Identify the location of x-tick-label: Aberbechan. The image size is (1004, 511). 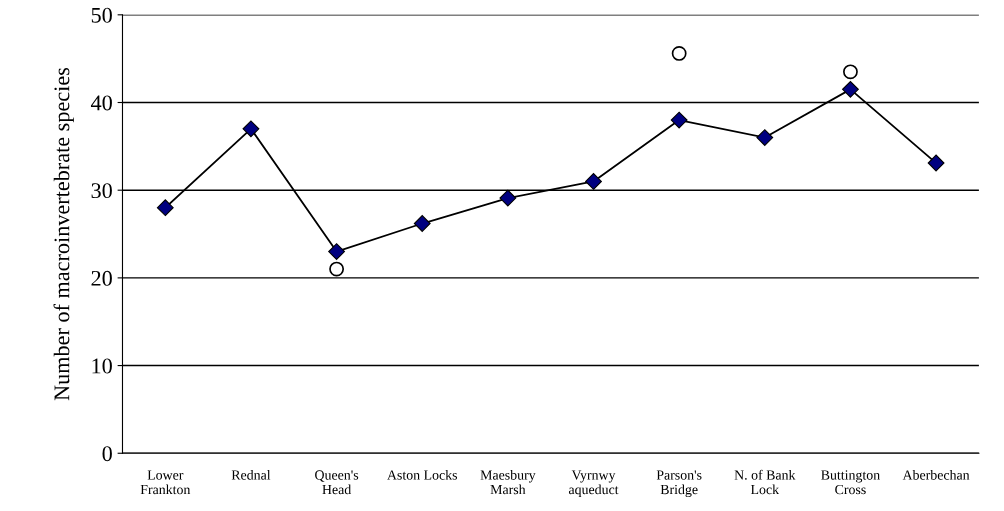
(936, 474).